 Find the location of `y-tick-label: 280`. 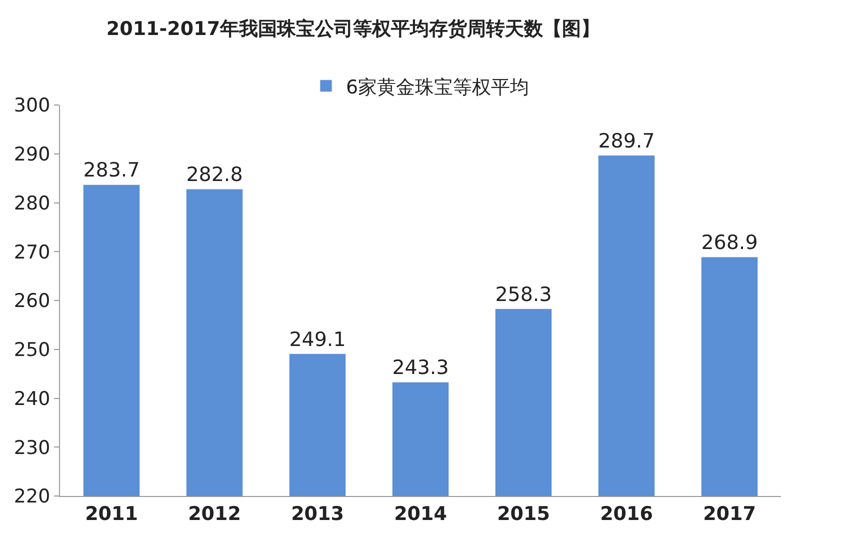

y-tick-label: 280 is located at coordinates (32, 203).